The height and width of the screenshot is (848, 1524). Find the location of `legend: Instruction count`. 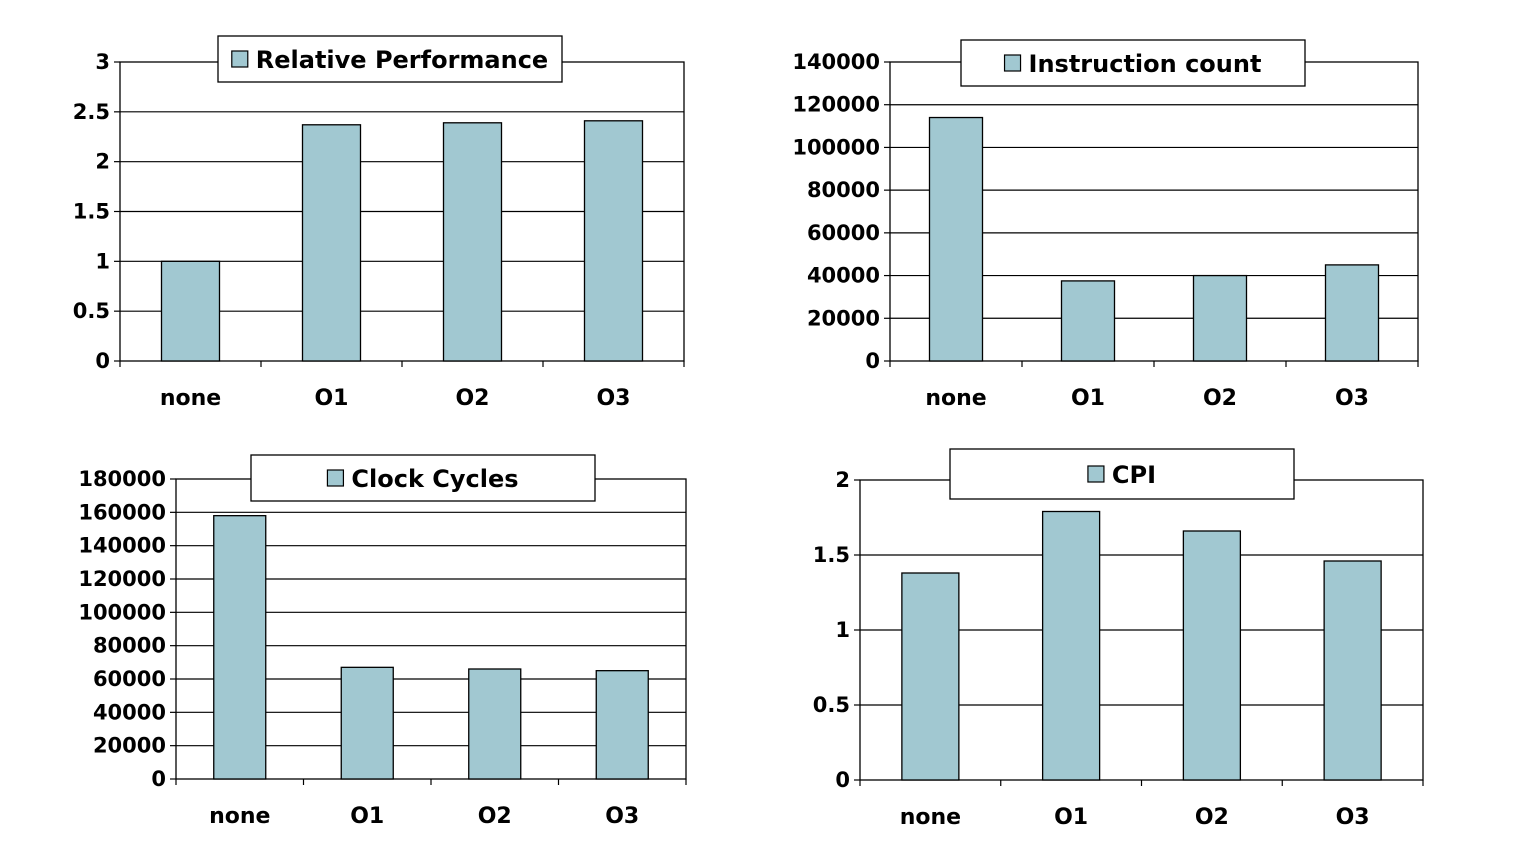

legend: Instruction count is located at coordinates (1133, 63).